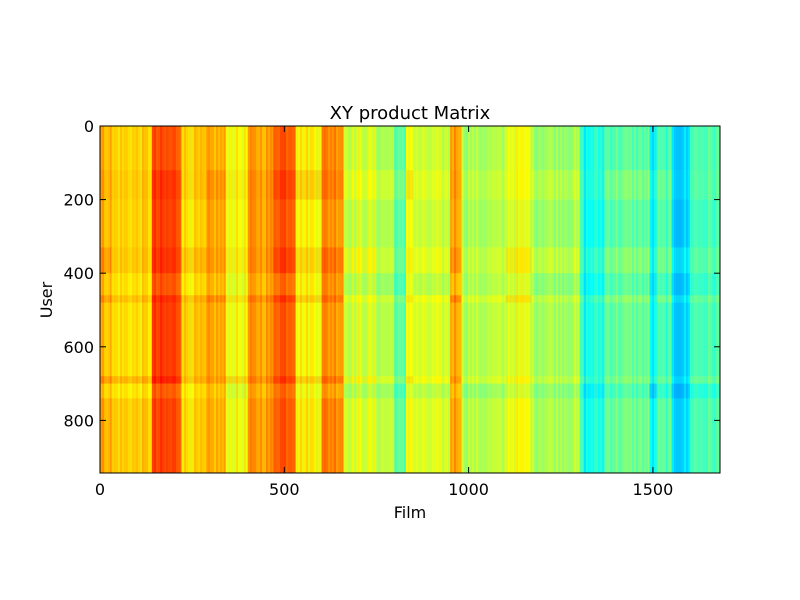 The image size is (800, 600). What do you see at coordinates (78, 420) in the screenshot?
I see `y-tick-label: 800` at bounding box center [78, 420].